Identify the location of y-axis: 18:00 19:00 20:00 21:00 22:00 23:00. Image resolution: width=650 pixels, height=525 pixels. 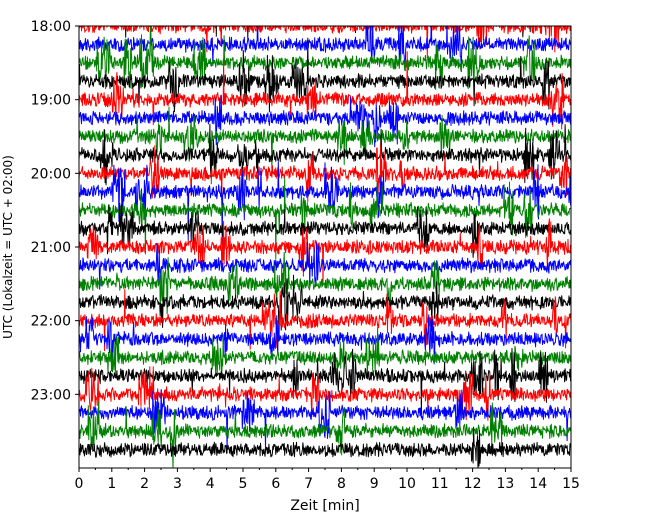
(55, 211).